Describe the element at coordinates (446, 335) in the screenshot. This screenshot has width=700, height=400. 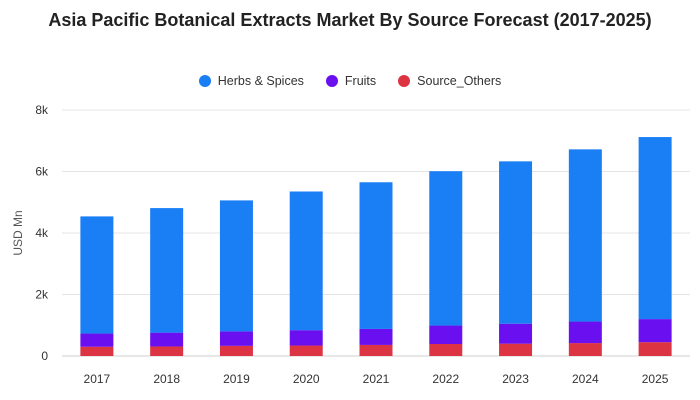
I see `bar-fruits-2022` at that location.